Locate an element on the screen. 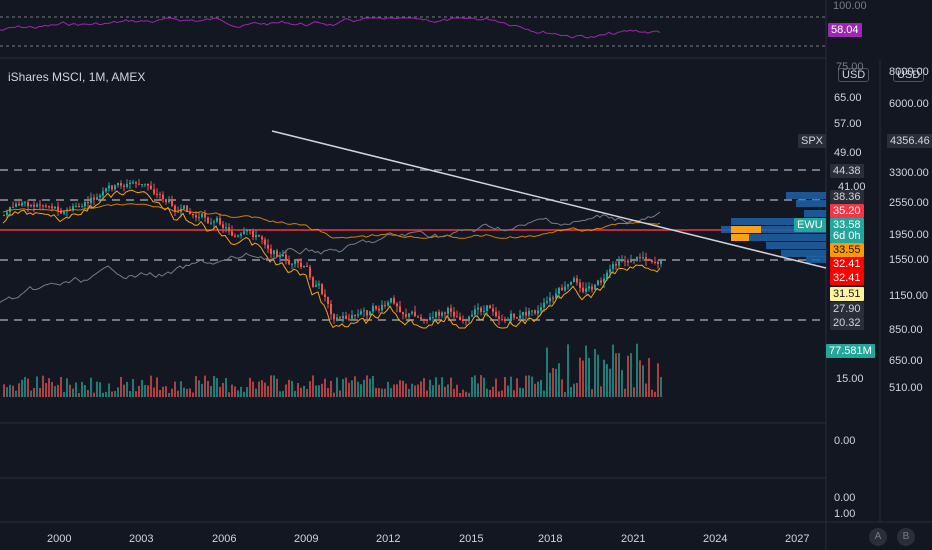  symbol-title: iShares MSCI, 1M, AMEX is located at coordinates (77, 77).